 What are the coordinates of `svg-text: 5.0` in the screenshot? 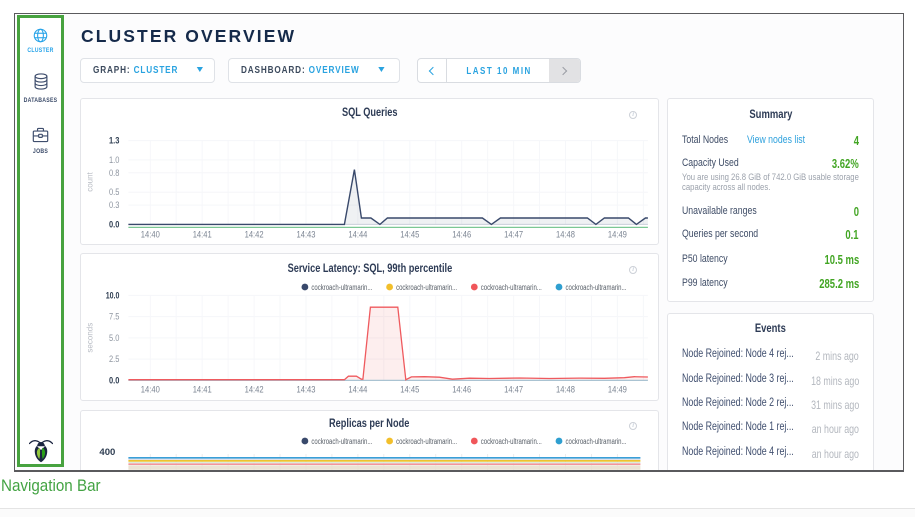 It's located at (114, 338).